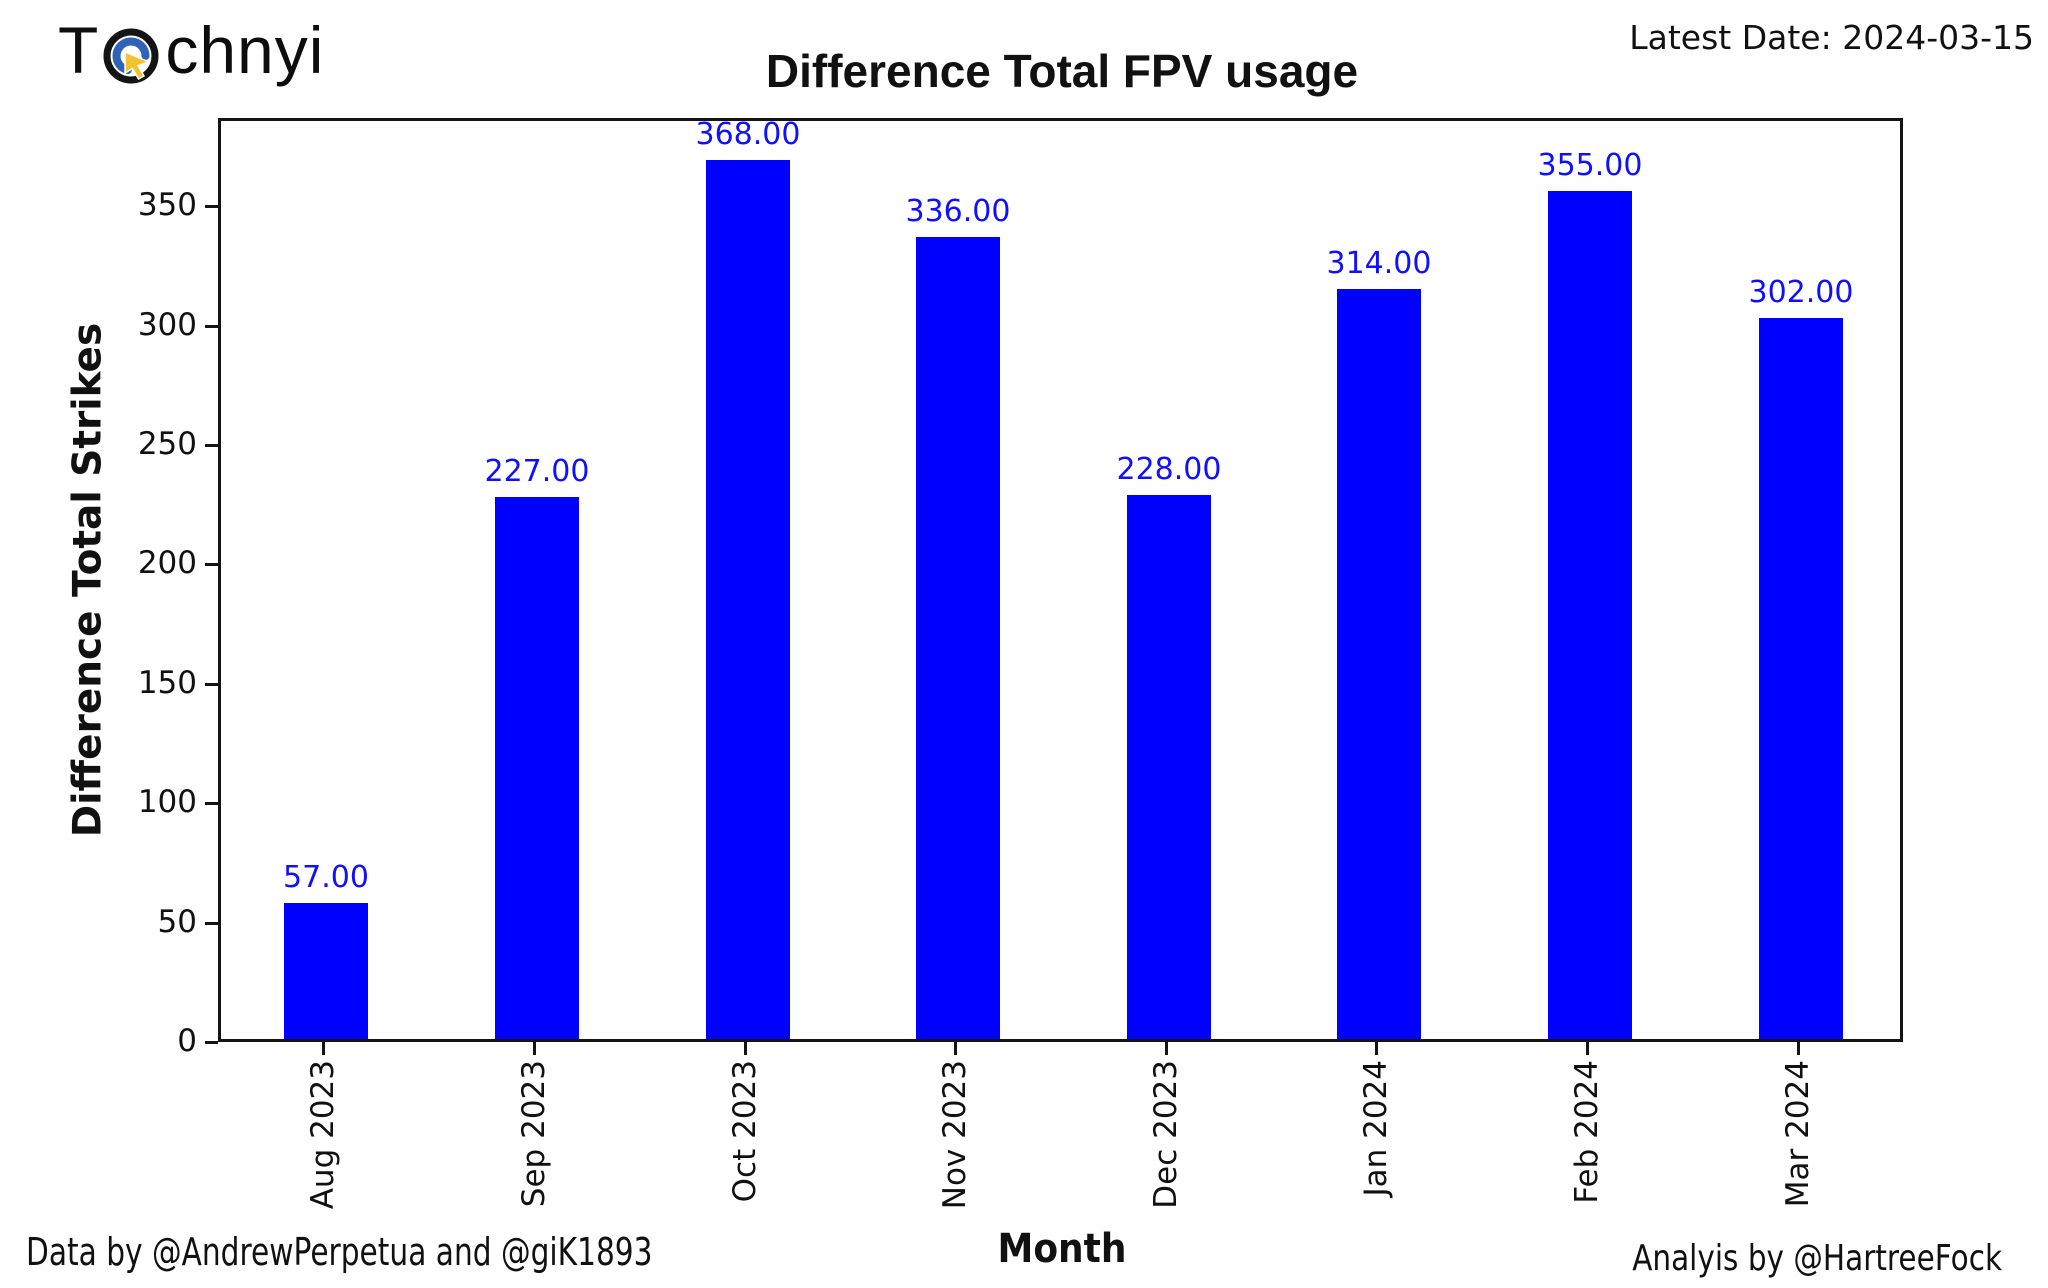  I want to click on footer-credit-data: Data by @AndrewPerpetua and @giK1893, so click(339, 1252).